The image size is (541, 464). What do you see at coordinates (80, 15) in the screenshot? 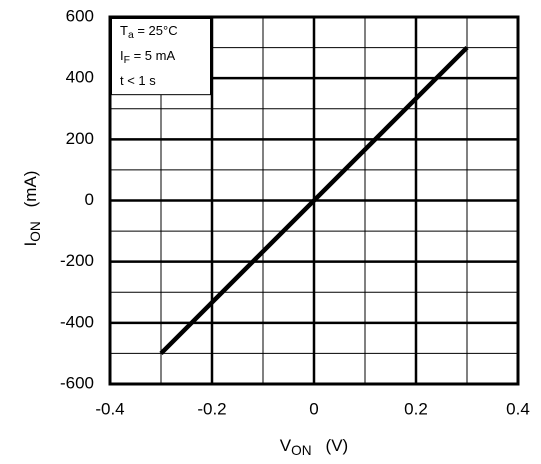
I see `y-tick-label: 600` at bounding box center [80, 15].